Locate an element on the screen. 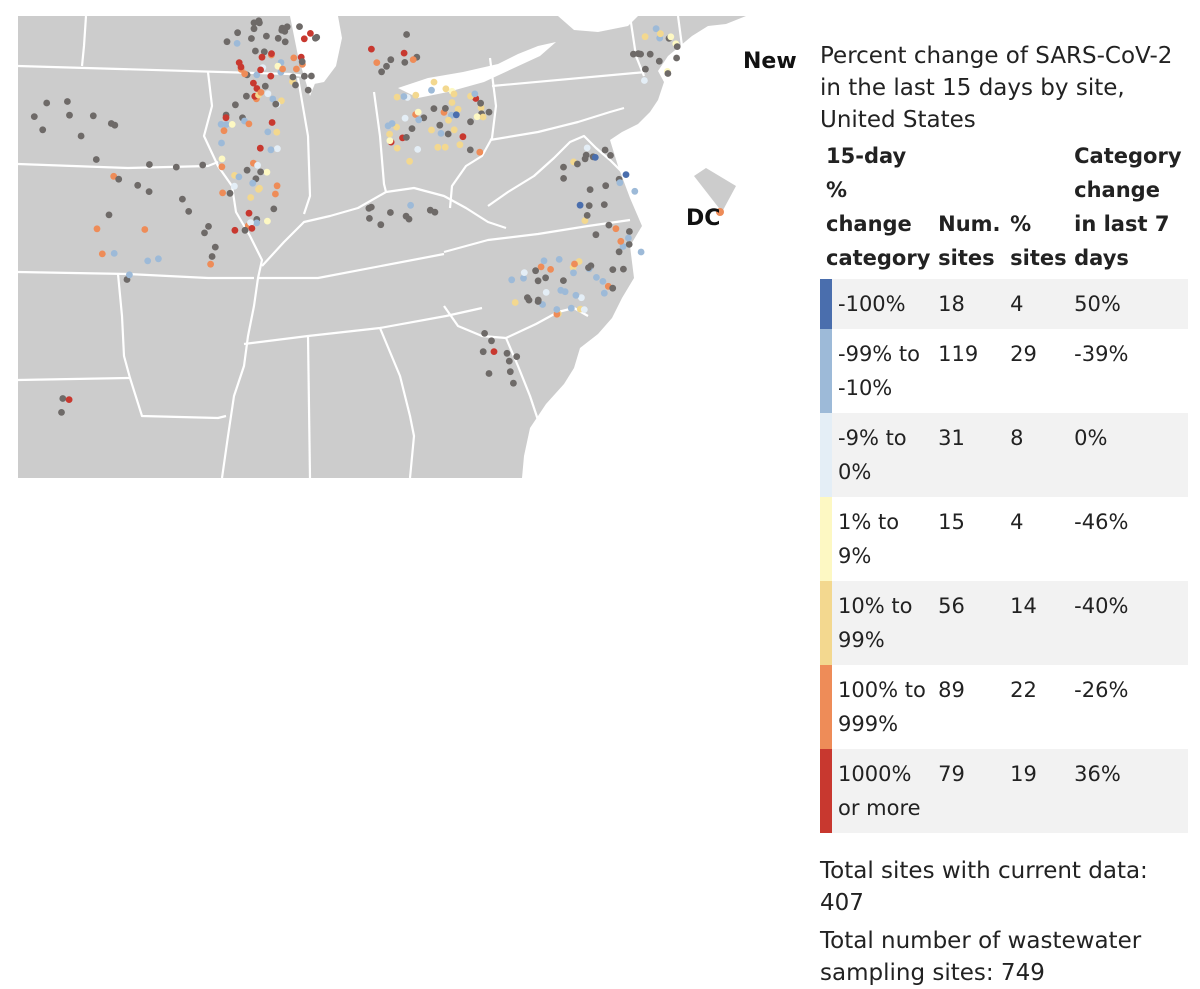  legend-row: 1% to 9% 15 4 -46% is located at coordinates (1004, 539).